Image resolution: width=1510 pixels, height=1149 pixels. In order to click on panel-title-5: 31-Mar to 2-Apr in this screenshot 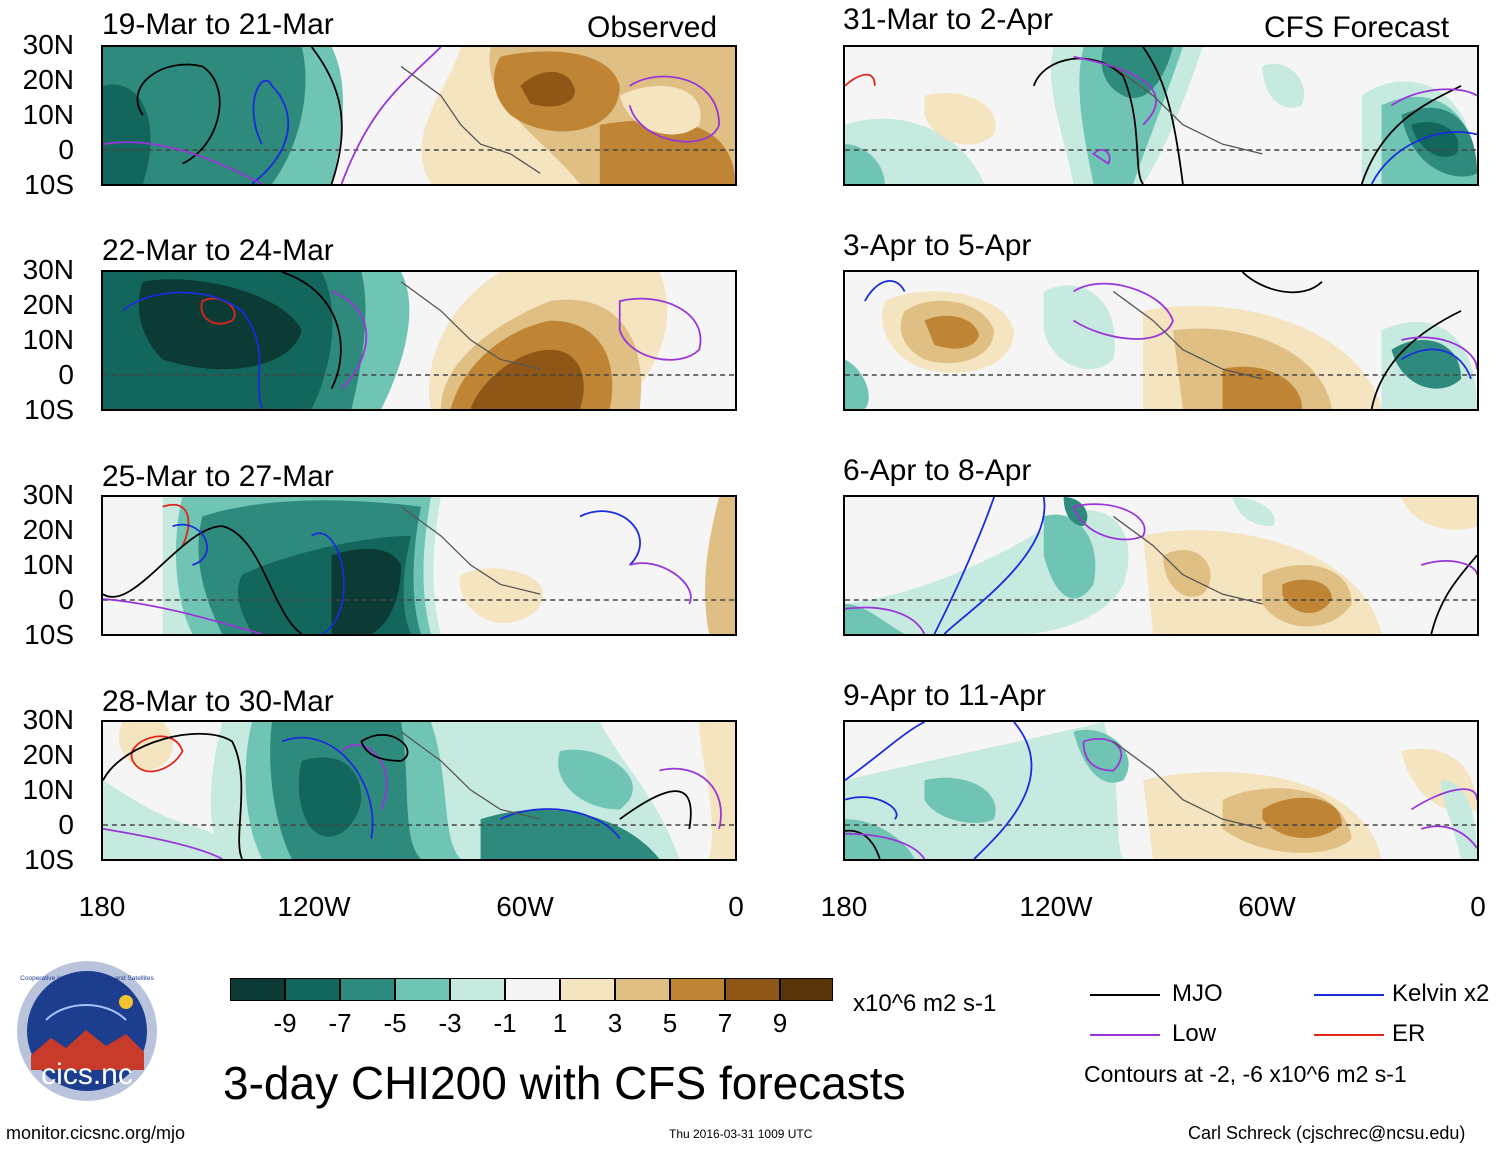, I will do `click(948, 19)`.